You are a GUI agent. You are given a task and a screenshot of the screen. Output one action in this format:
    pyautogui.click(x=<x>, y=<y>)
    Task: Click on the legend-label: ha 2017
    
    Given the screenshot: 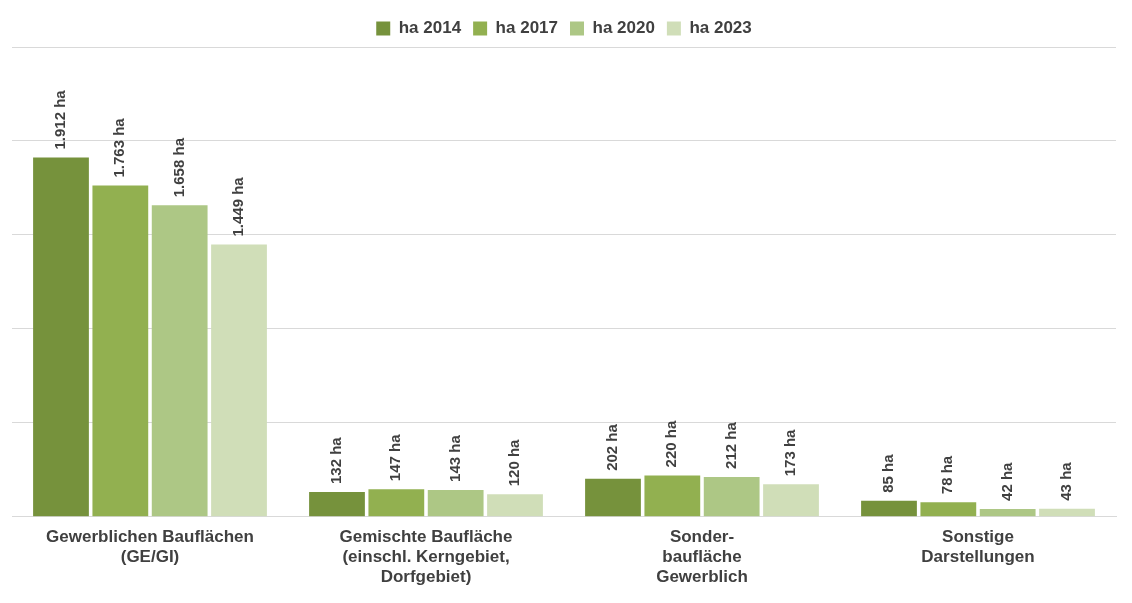 What is the action you would take?
    pyautogui.click(x=527, y=28)
    